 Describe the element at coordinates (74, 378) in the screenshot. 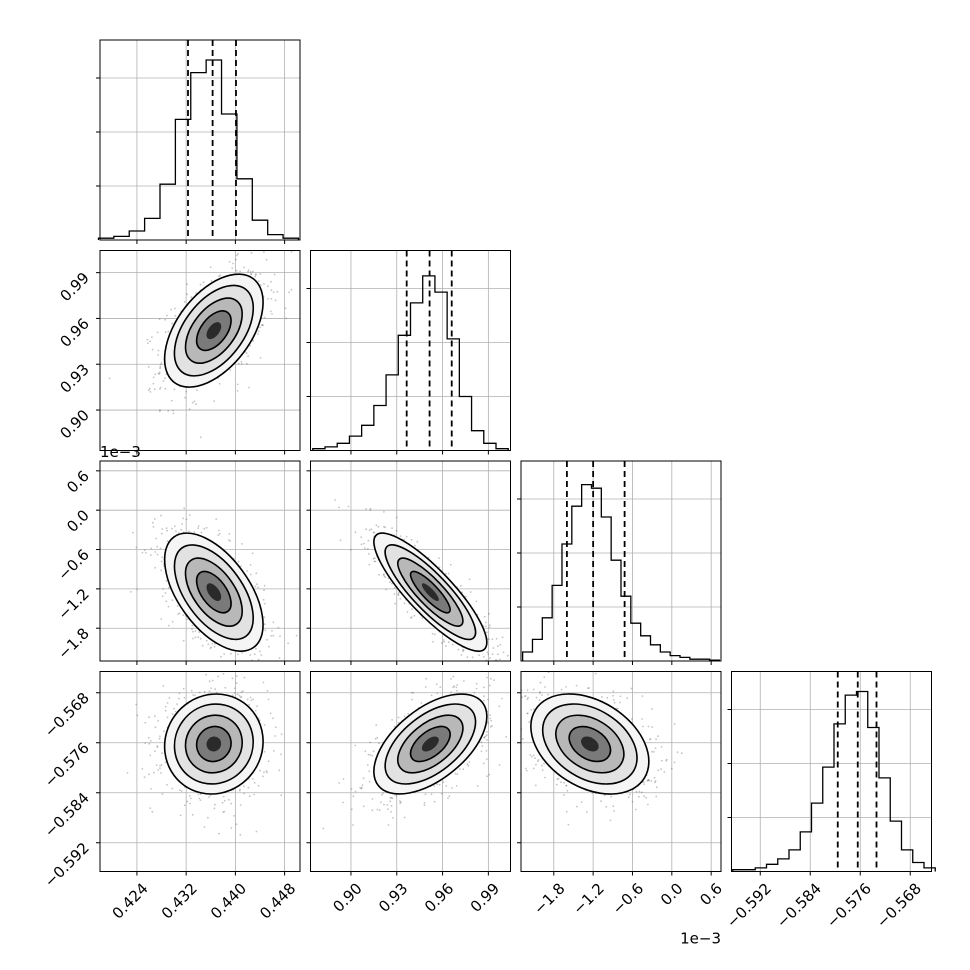

I see `y-tick-label: 0.93` at that location.